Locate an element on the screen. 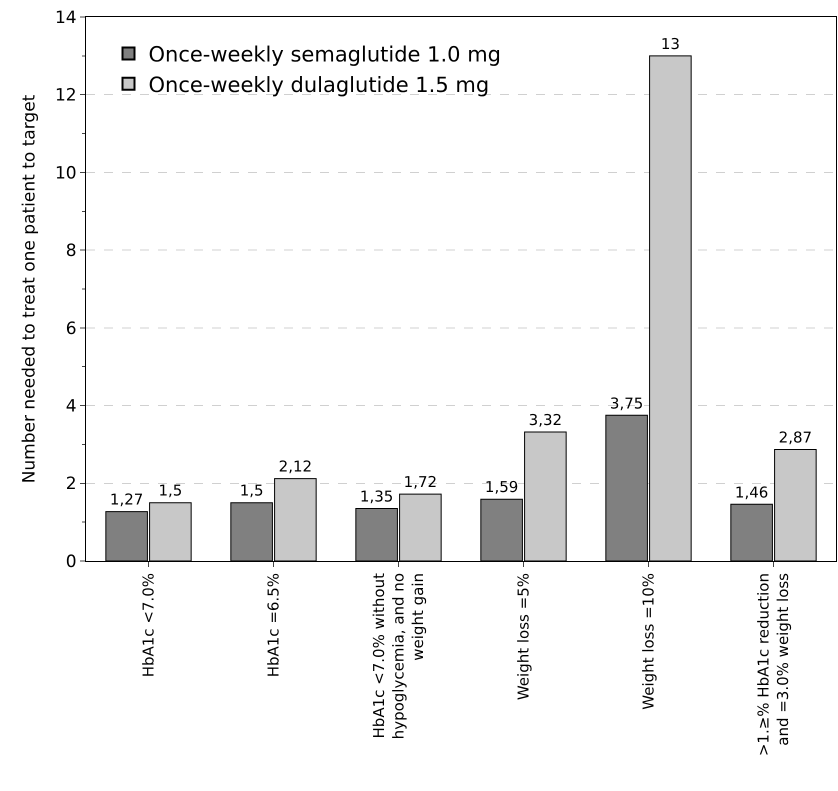 The image size is (838, 791). y-tick-label: 2 is located at coordinates (71, 484).